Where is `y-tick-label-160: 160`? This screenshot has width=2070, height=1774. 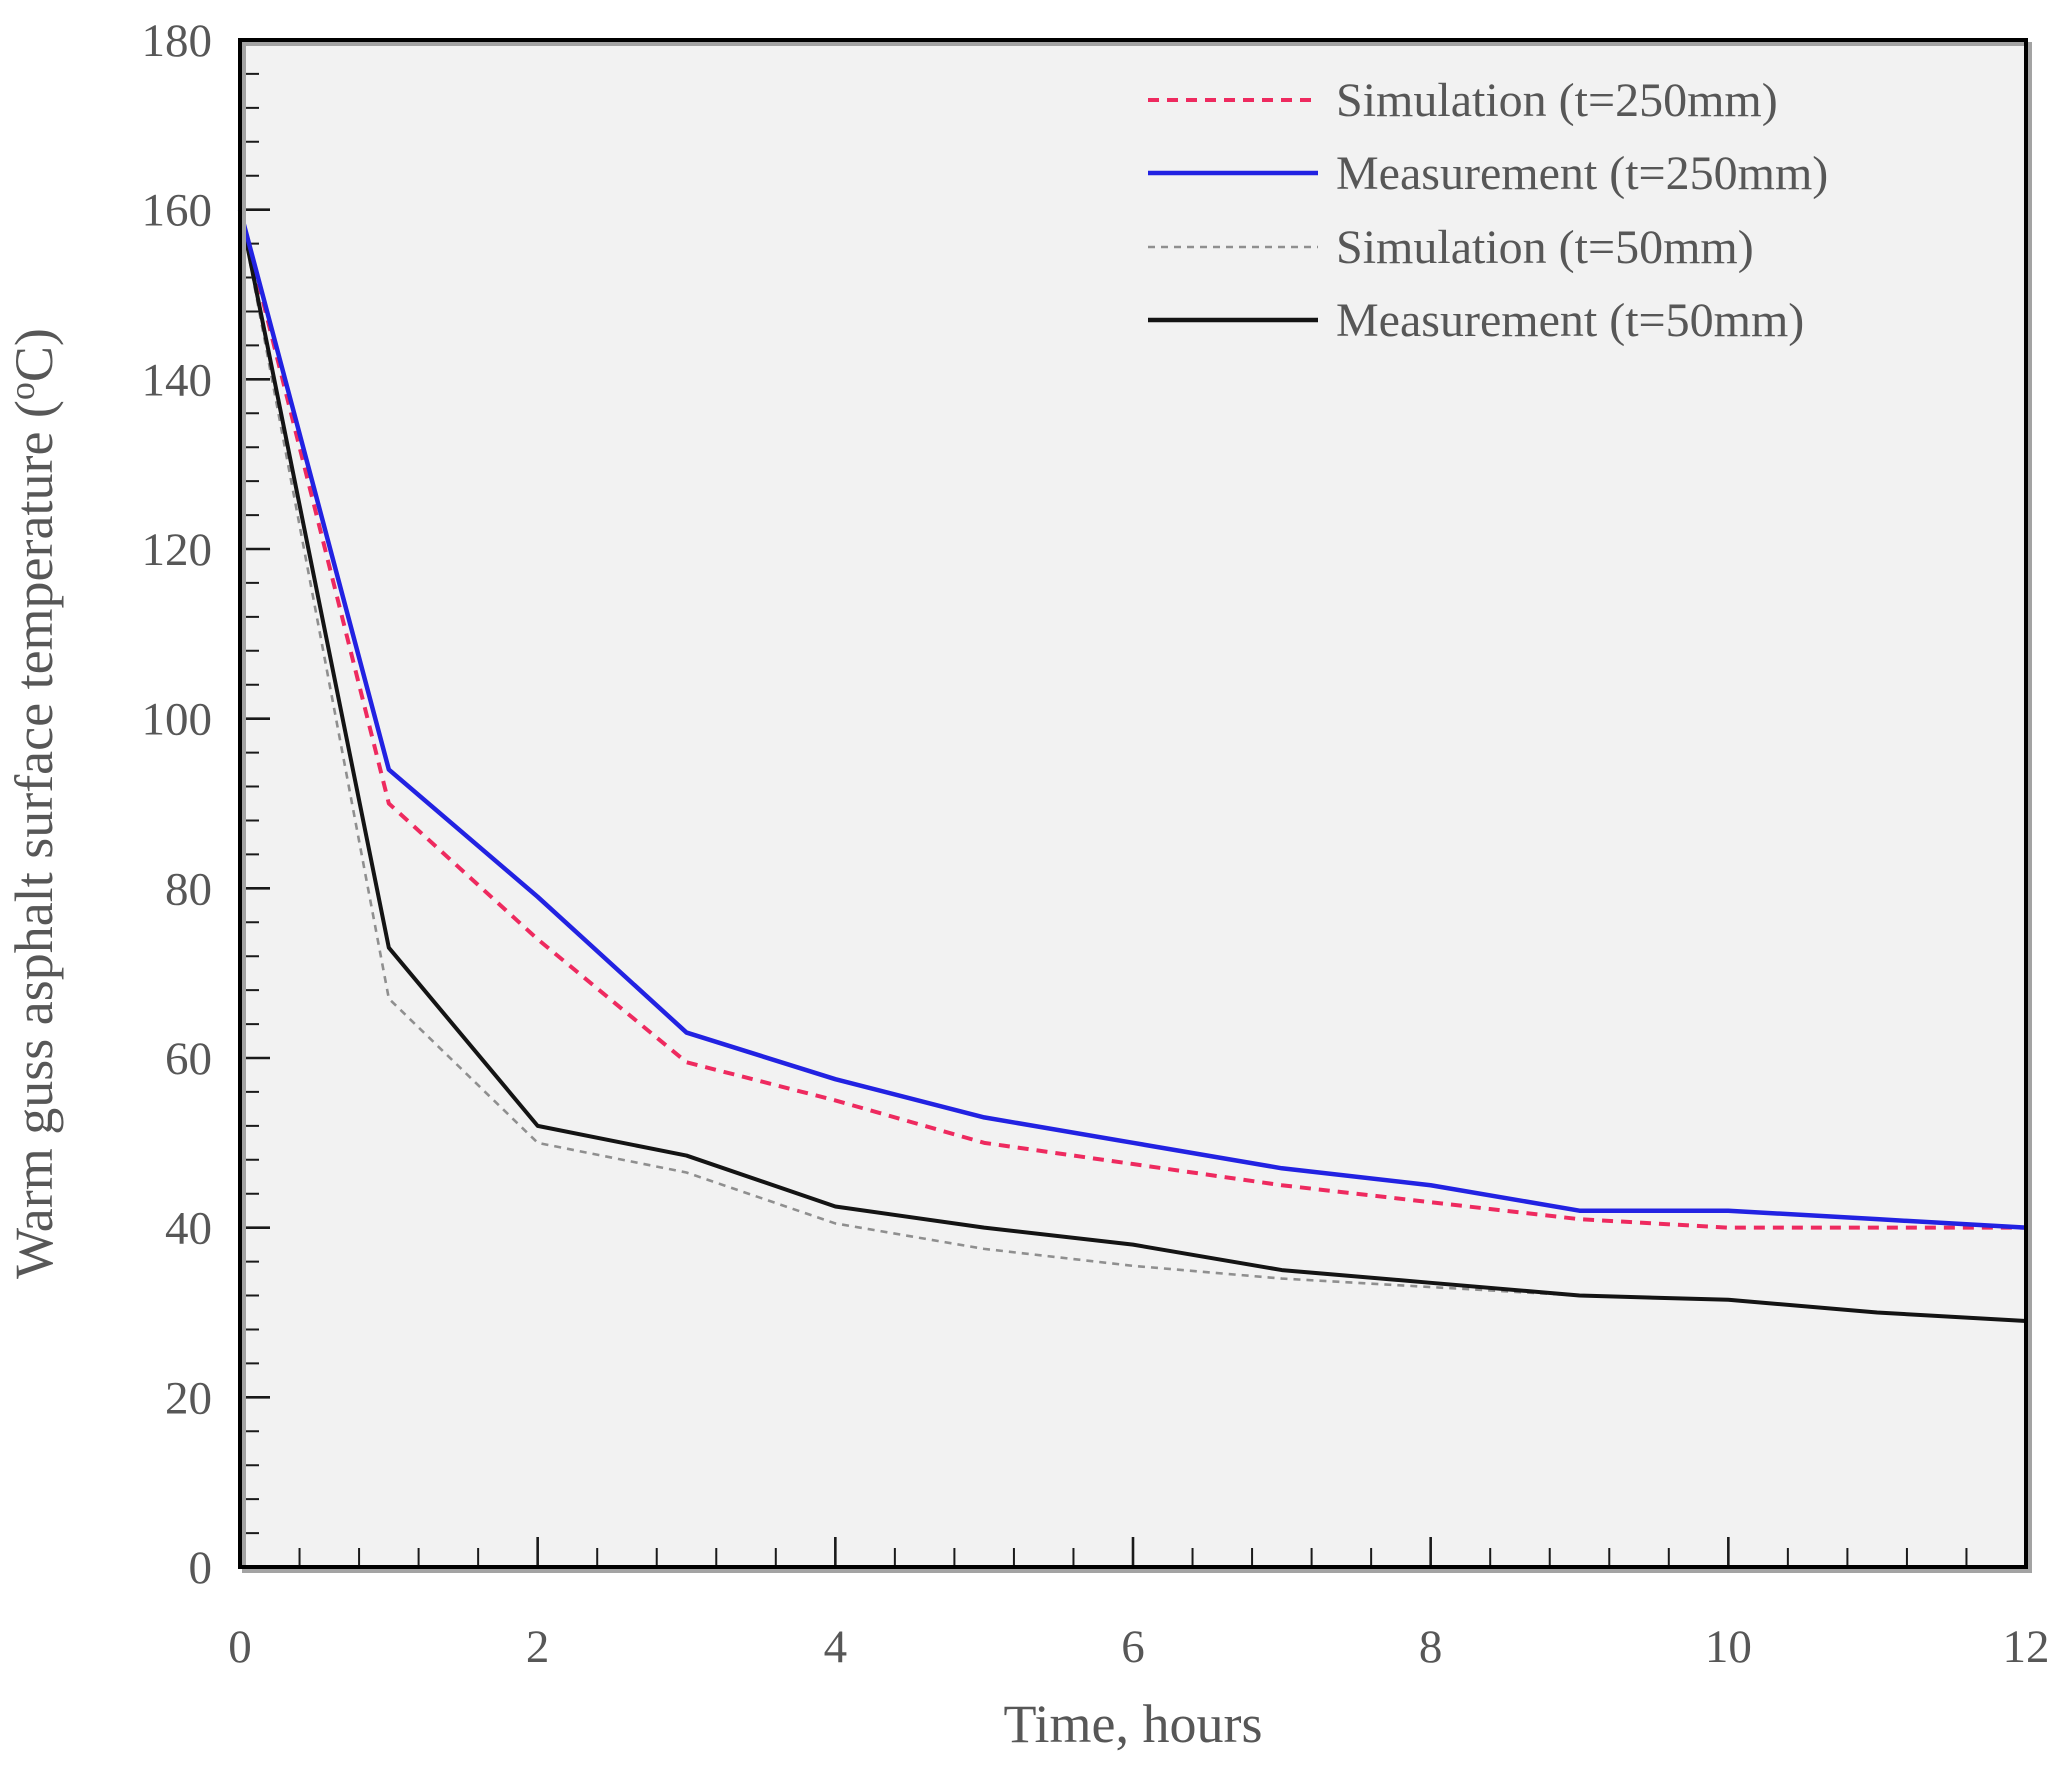
y-tick-label-160: 160 is located at coordinates (177, 211).